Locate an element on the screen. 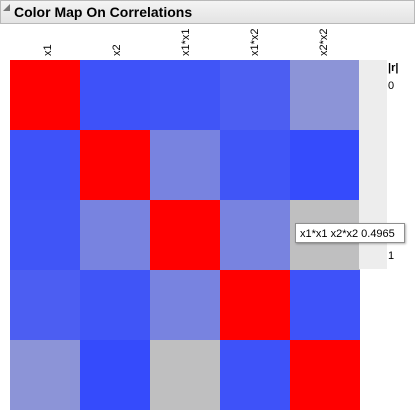 The width and height of the screenshot is (415, 416). hover-tooltip: x1*x1 x2*x2 0.4965 is located at coordinates (350, 233).